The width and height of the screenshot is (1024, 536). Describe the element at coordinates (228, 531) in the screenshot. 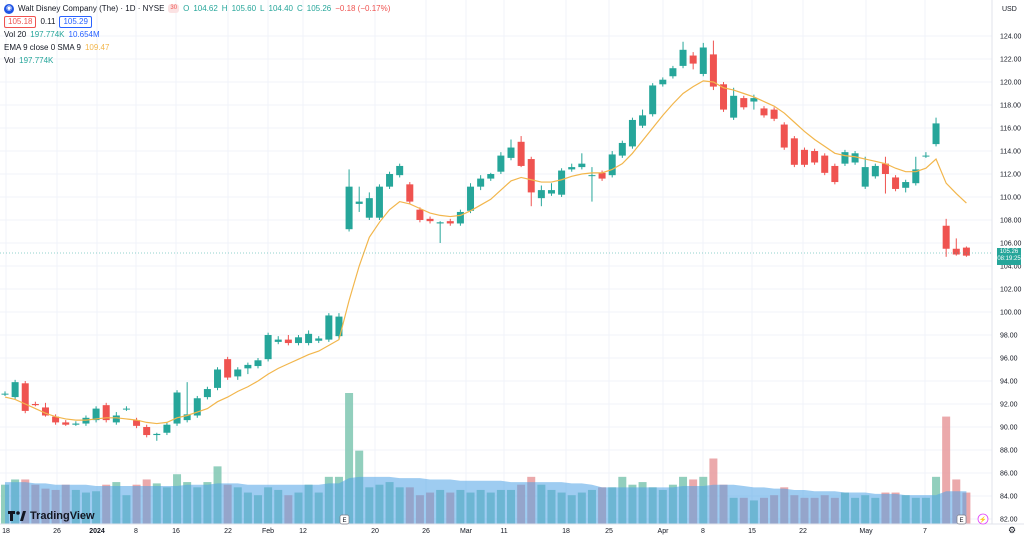

I see `time-tick-label: 22` at that location.